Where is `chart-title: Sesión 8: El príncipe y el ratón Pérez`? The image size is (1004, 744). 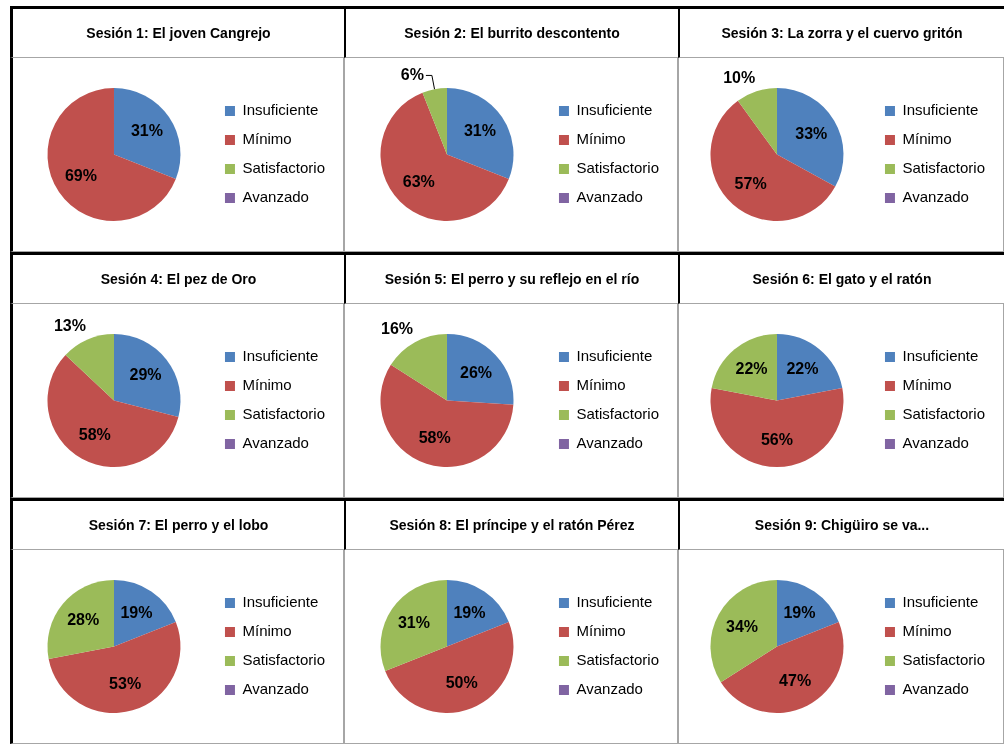
chart-title: Sesión 8: El príncipe y el ratón Pérez is located at coordinates (511, 524).